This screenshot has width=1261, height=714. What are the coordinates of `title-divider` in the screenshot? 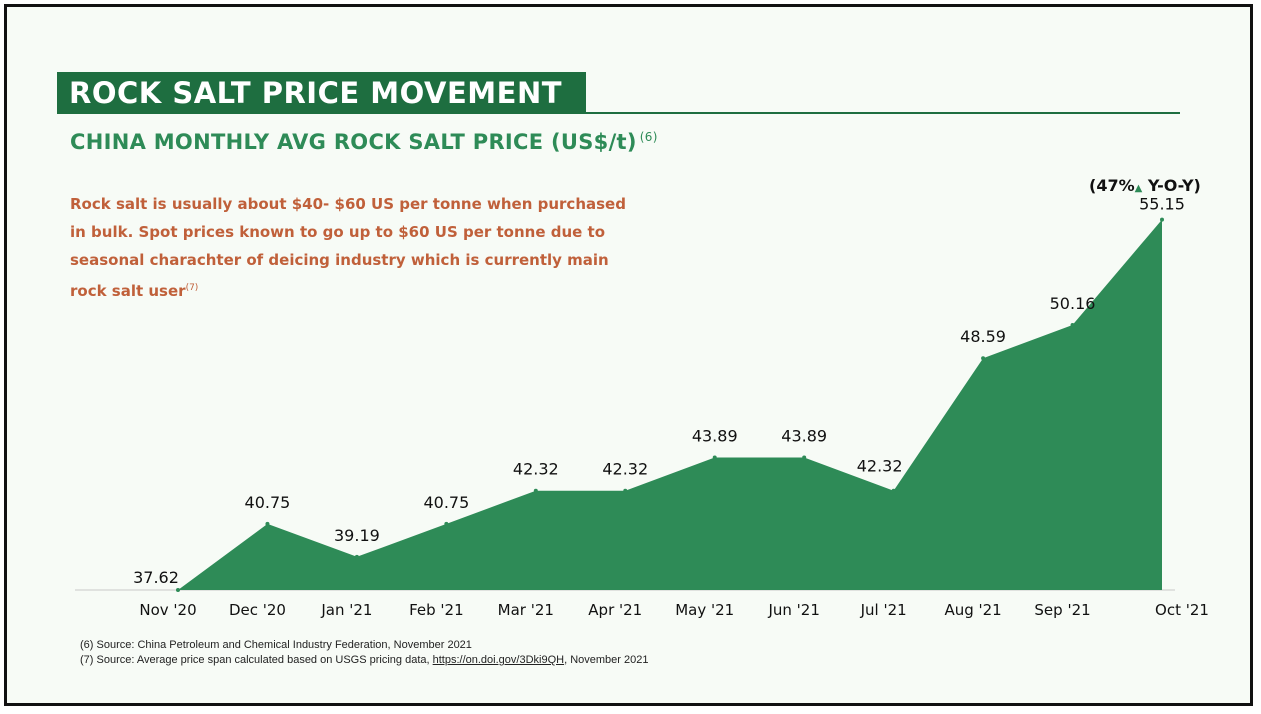 It's located at (883, 113).